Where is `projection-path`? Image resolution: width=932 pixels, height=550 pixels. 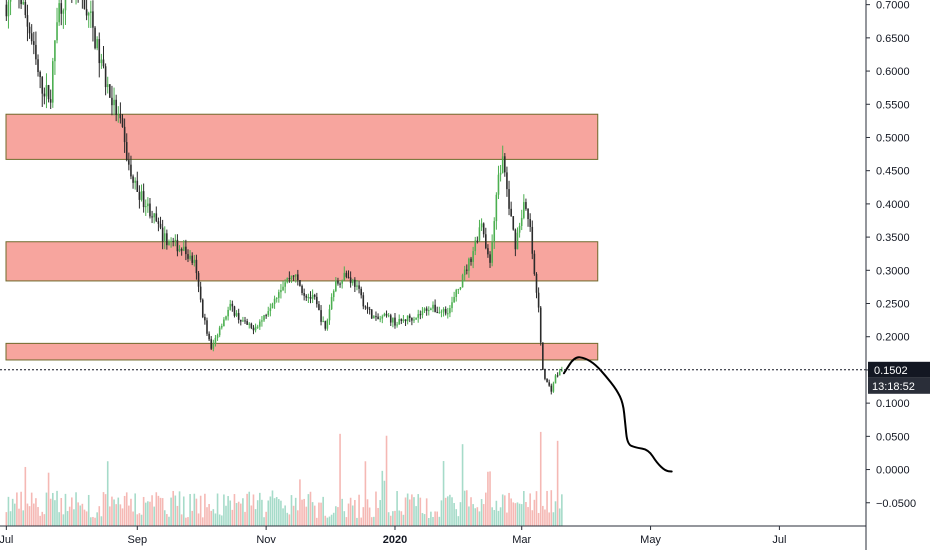 projection-path is located at coordinates (617, 414).